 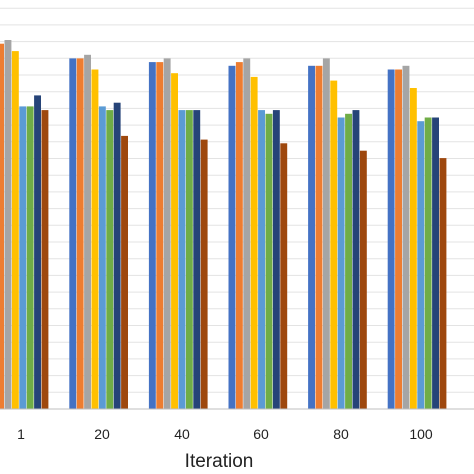 What do you see at coordinates (341, 434) in the screenshot?
I see `x-tick-label: 80` at bounding box center [341, 434].